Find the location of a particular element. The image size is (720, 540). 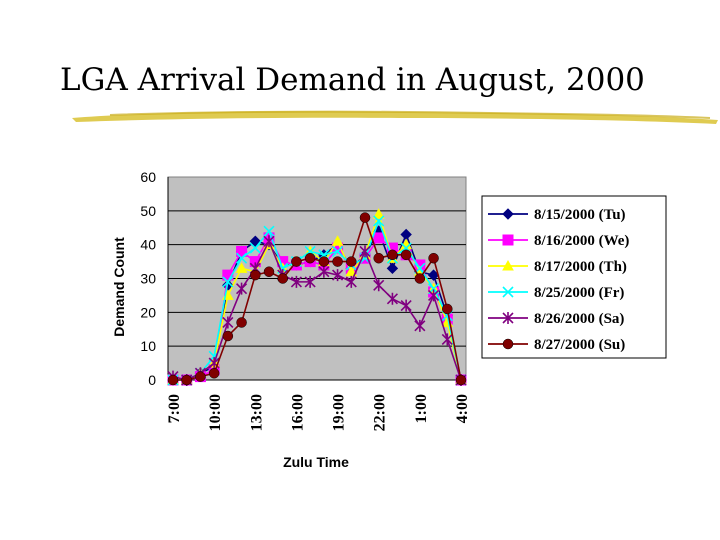

y-tick-label-20: 20 is located at coordinates (148, 312).